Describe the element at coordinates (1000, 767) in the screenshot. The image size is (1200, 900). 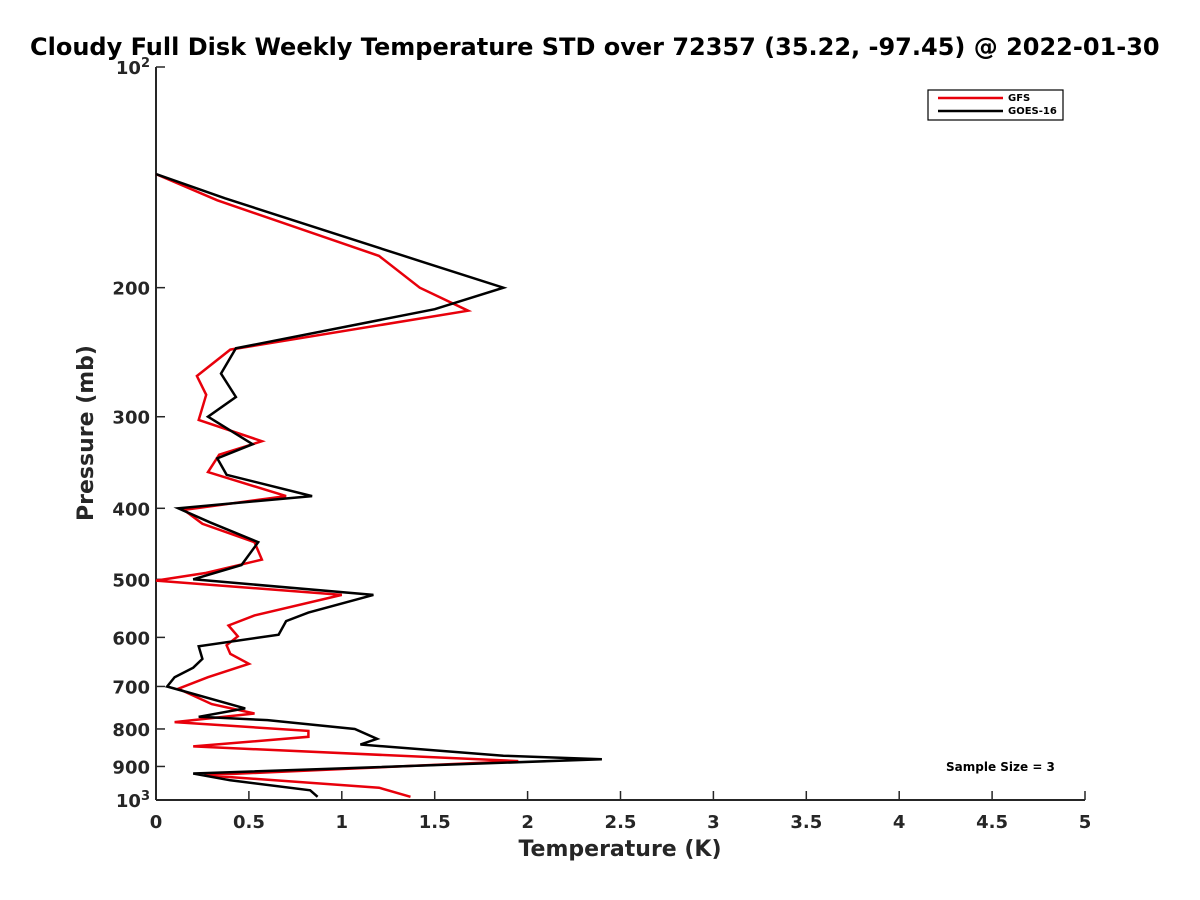
I see `sample-size-annotation: Sample Size = 3` at that location.